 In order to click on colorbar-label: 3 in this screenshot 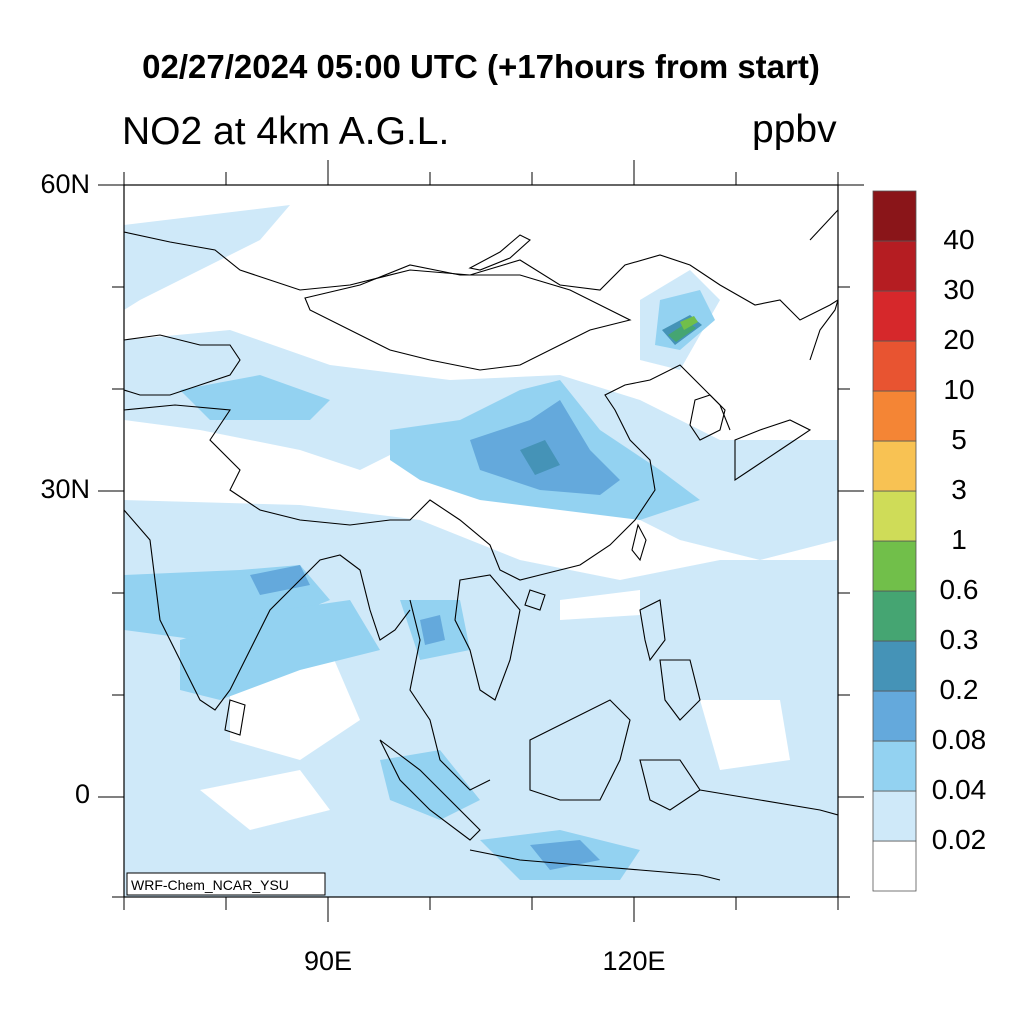, I will do `click(959, 489)`.